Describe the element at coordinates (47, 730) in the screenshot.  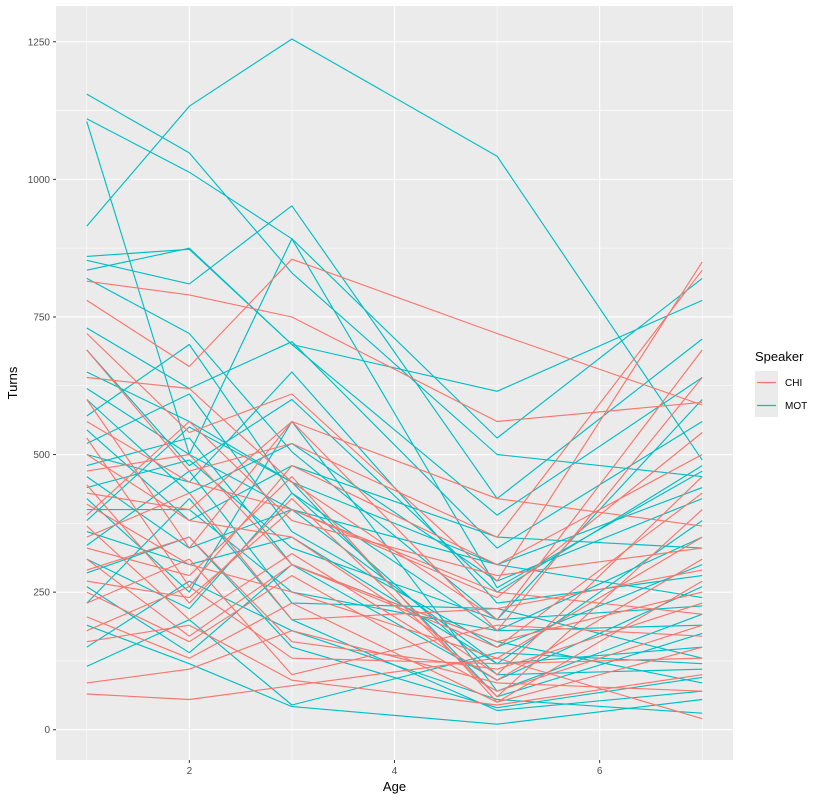
I see `y-tick-label: 0` at that location.